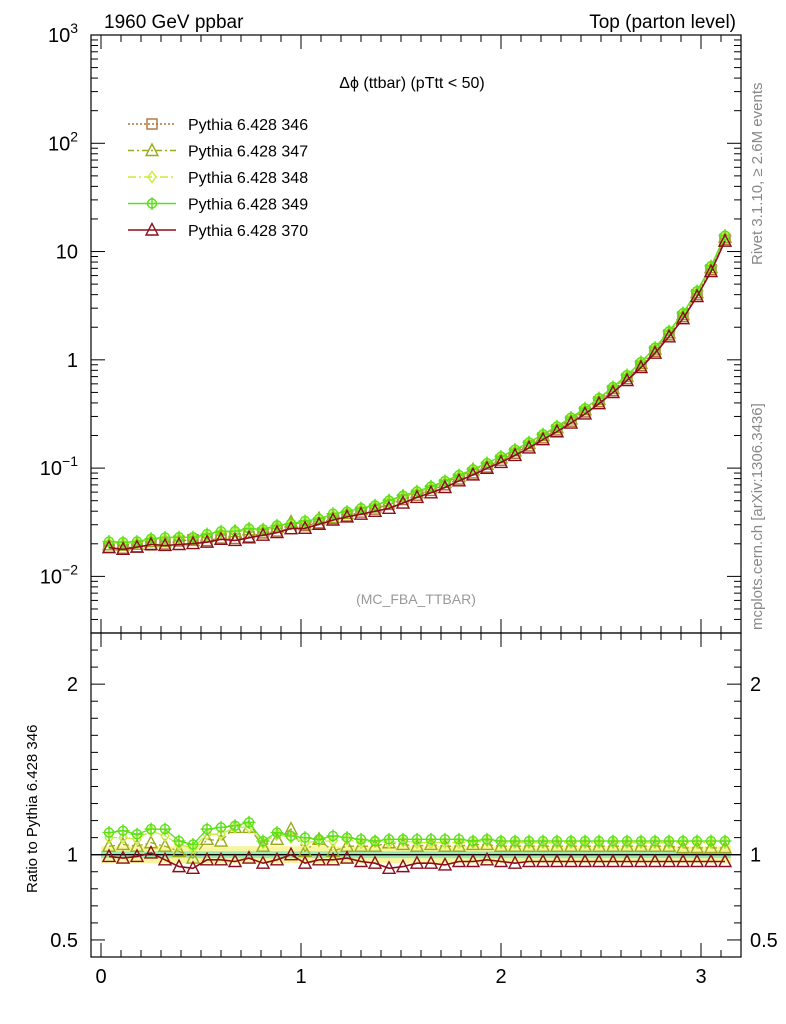 This screenshot has width=786, height=1024. I want to click on y-tick-label: 1, so click(72, 361).